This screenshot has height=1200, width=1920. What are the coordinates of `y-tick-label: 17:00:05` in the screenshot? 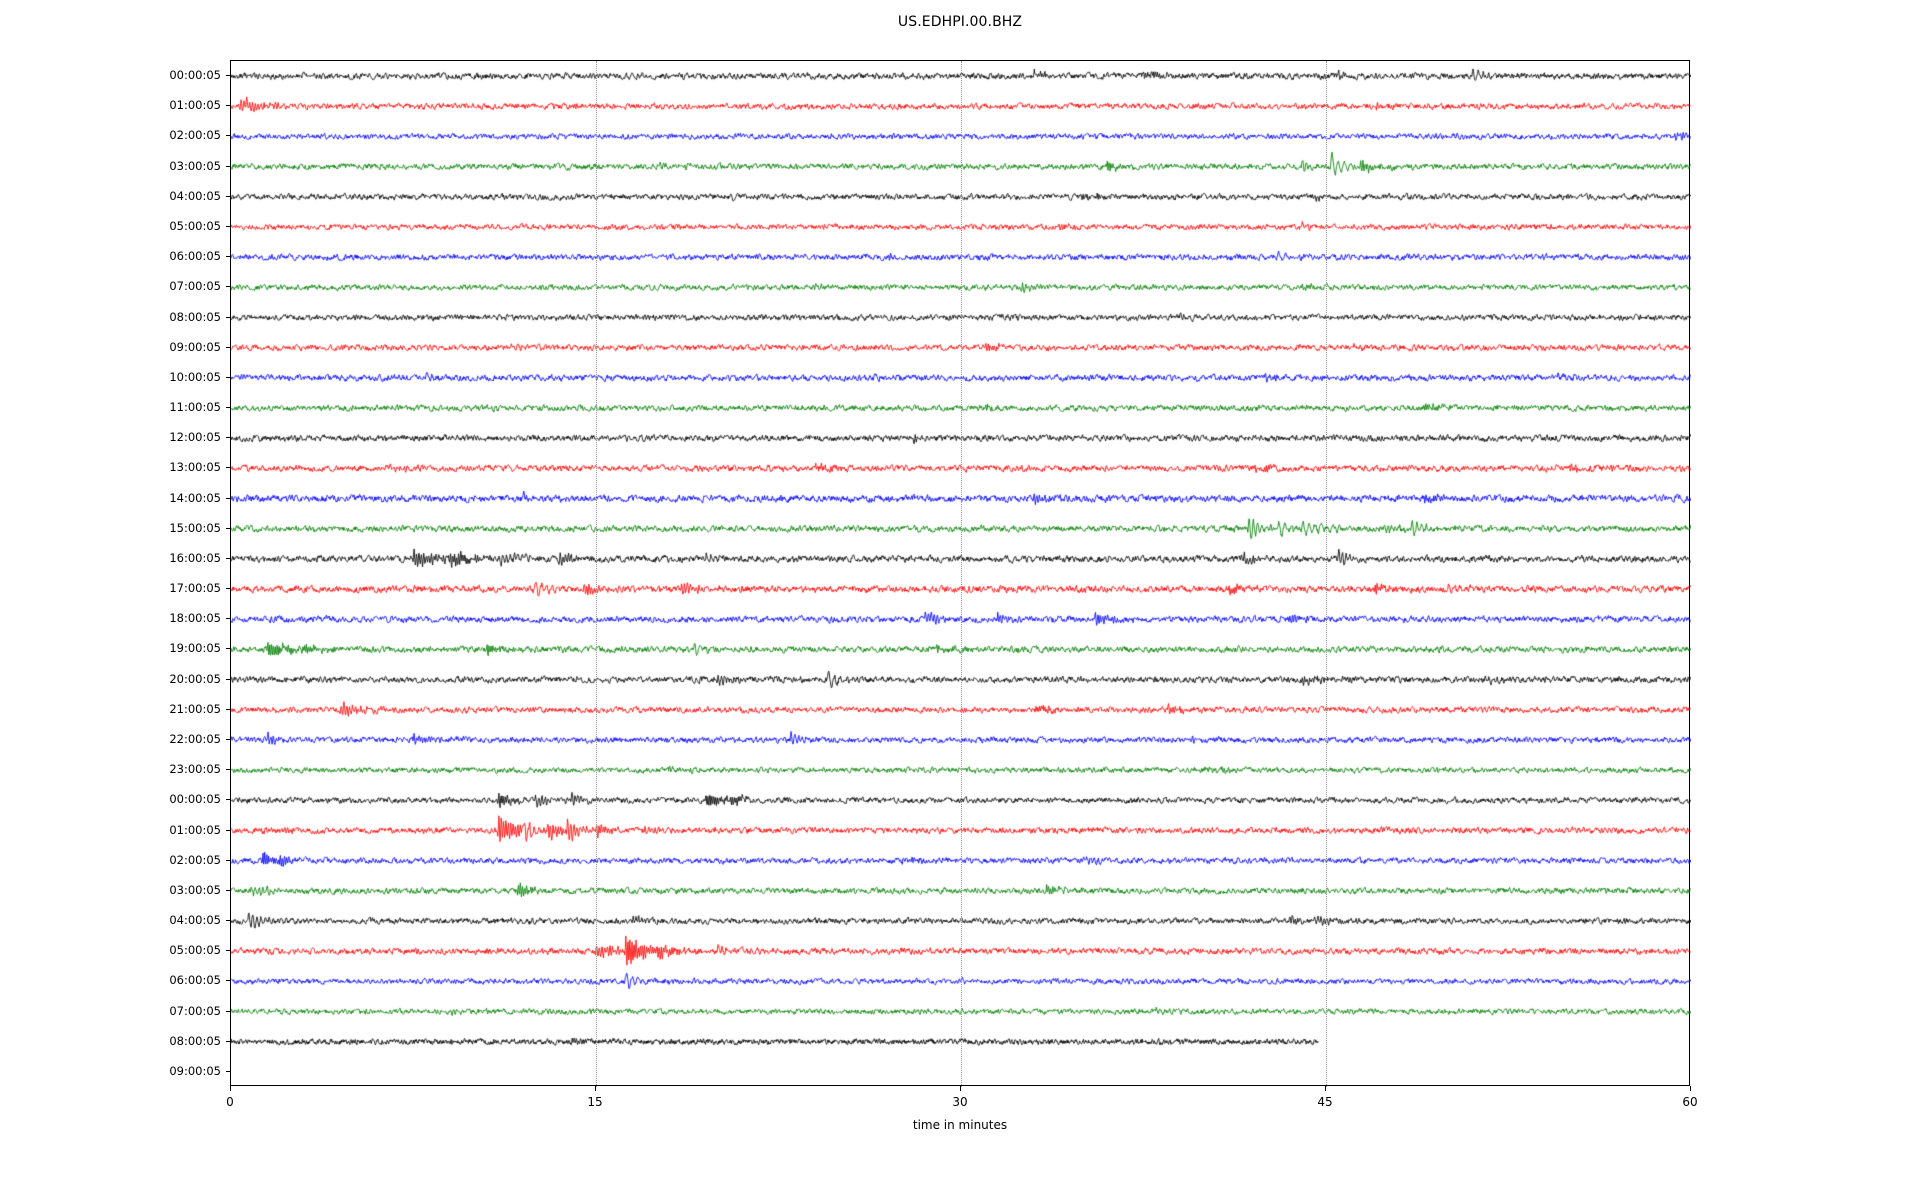 It's located at (195, 588).